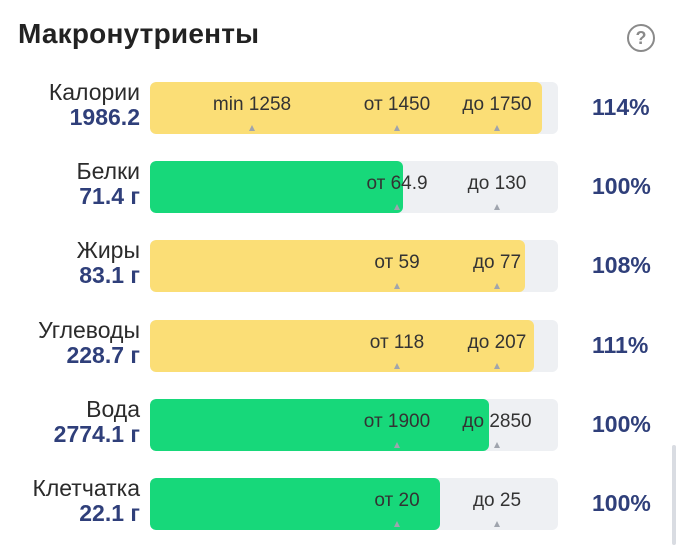  What do you see at coordinates (252, 104) in the screenshot?
I see `range-marker-label: min 1258` at bounding box center [252, 104].